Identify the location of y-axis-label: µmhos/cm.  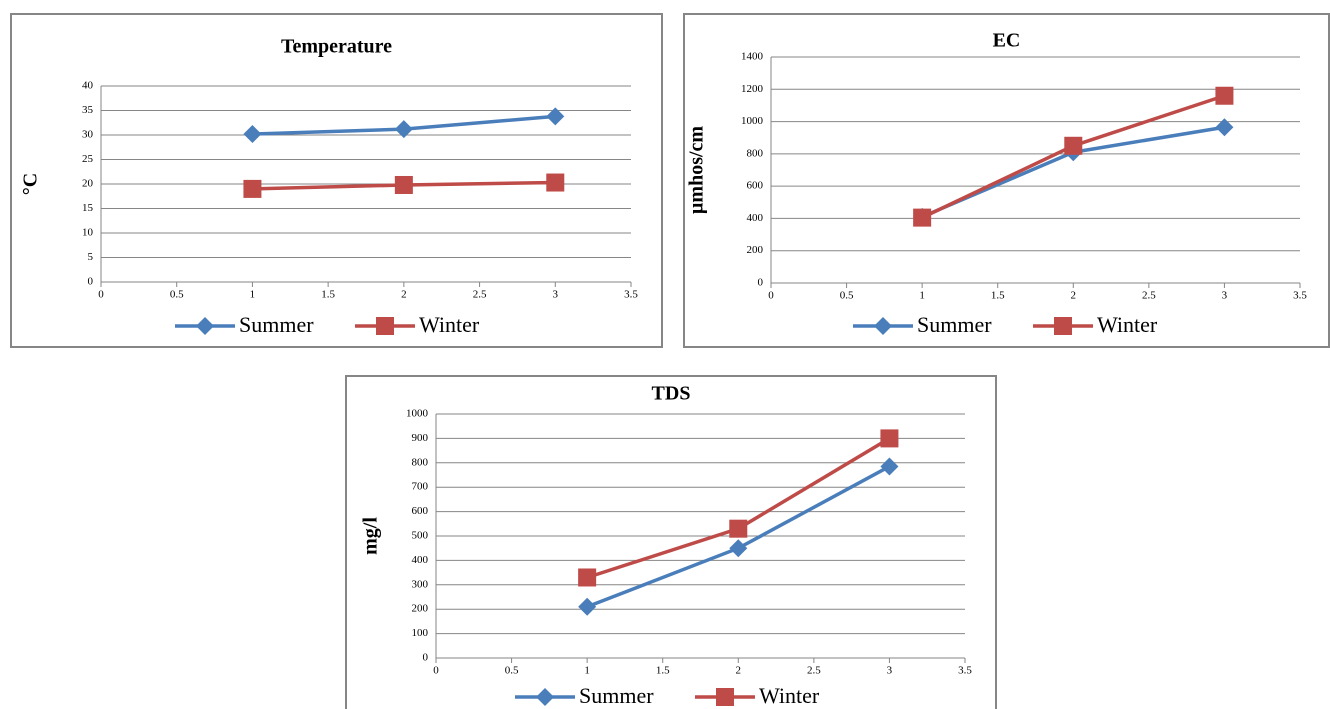
(697, 170).